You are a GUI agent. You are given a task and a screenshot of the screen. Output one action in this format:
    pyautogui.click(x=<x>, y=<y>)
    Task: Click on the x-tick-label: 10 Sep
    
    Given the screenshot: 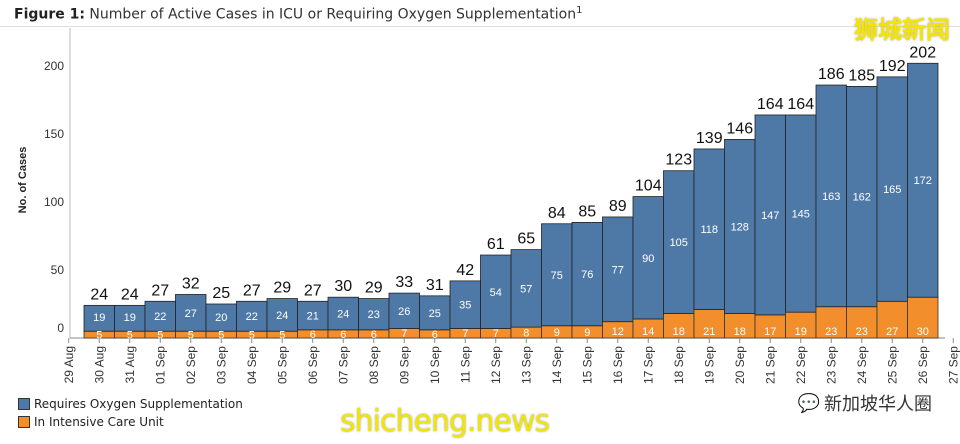 What is the action you would take?
    pyautogui.click(x=435, y=365)
    